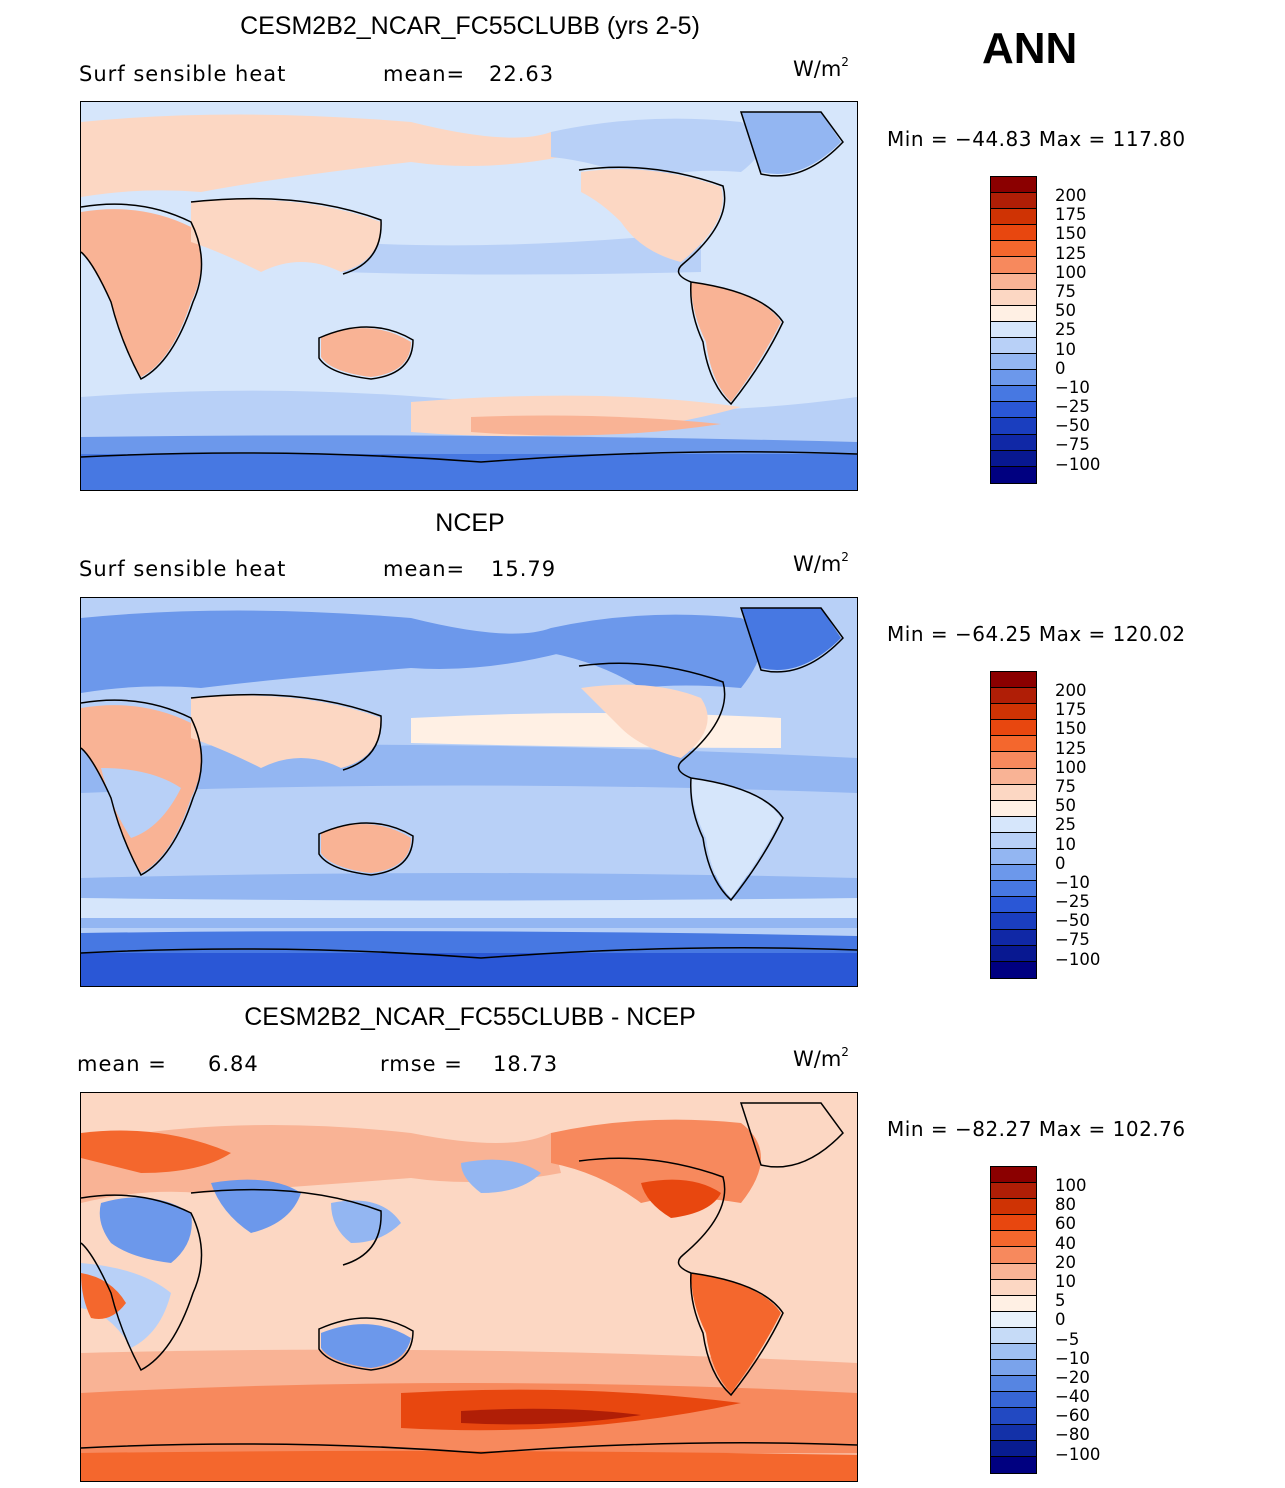 This screenshot has height=1488, width=1285. I want to click on colorbar-tick-label: −25, so click(1072, 407).